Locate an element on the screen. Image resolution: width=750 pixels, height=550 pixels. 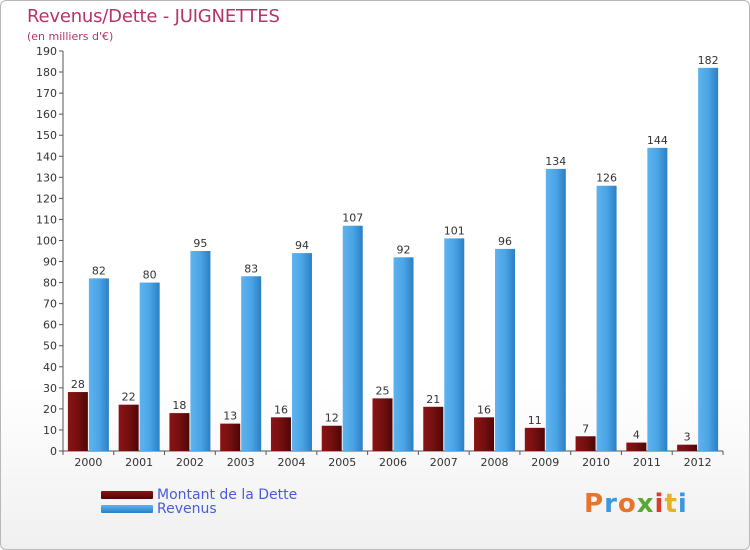
logo-letter: P is located at coordinates (594, 504).